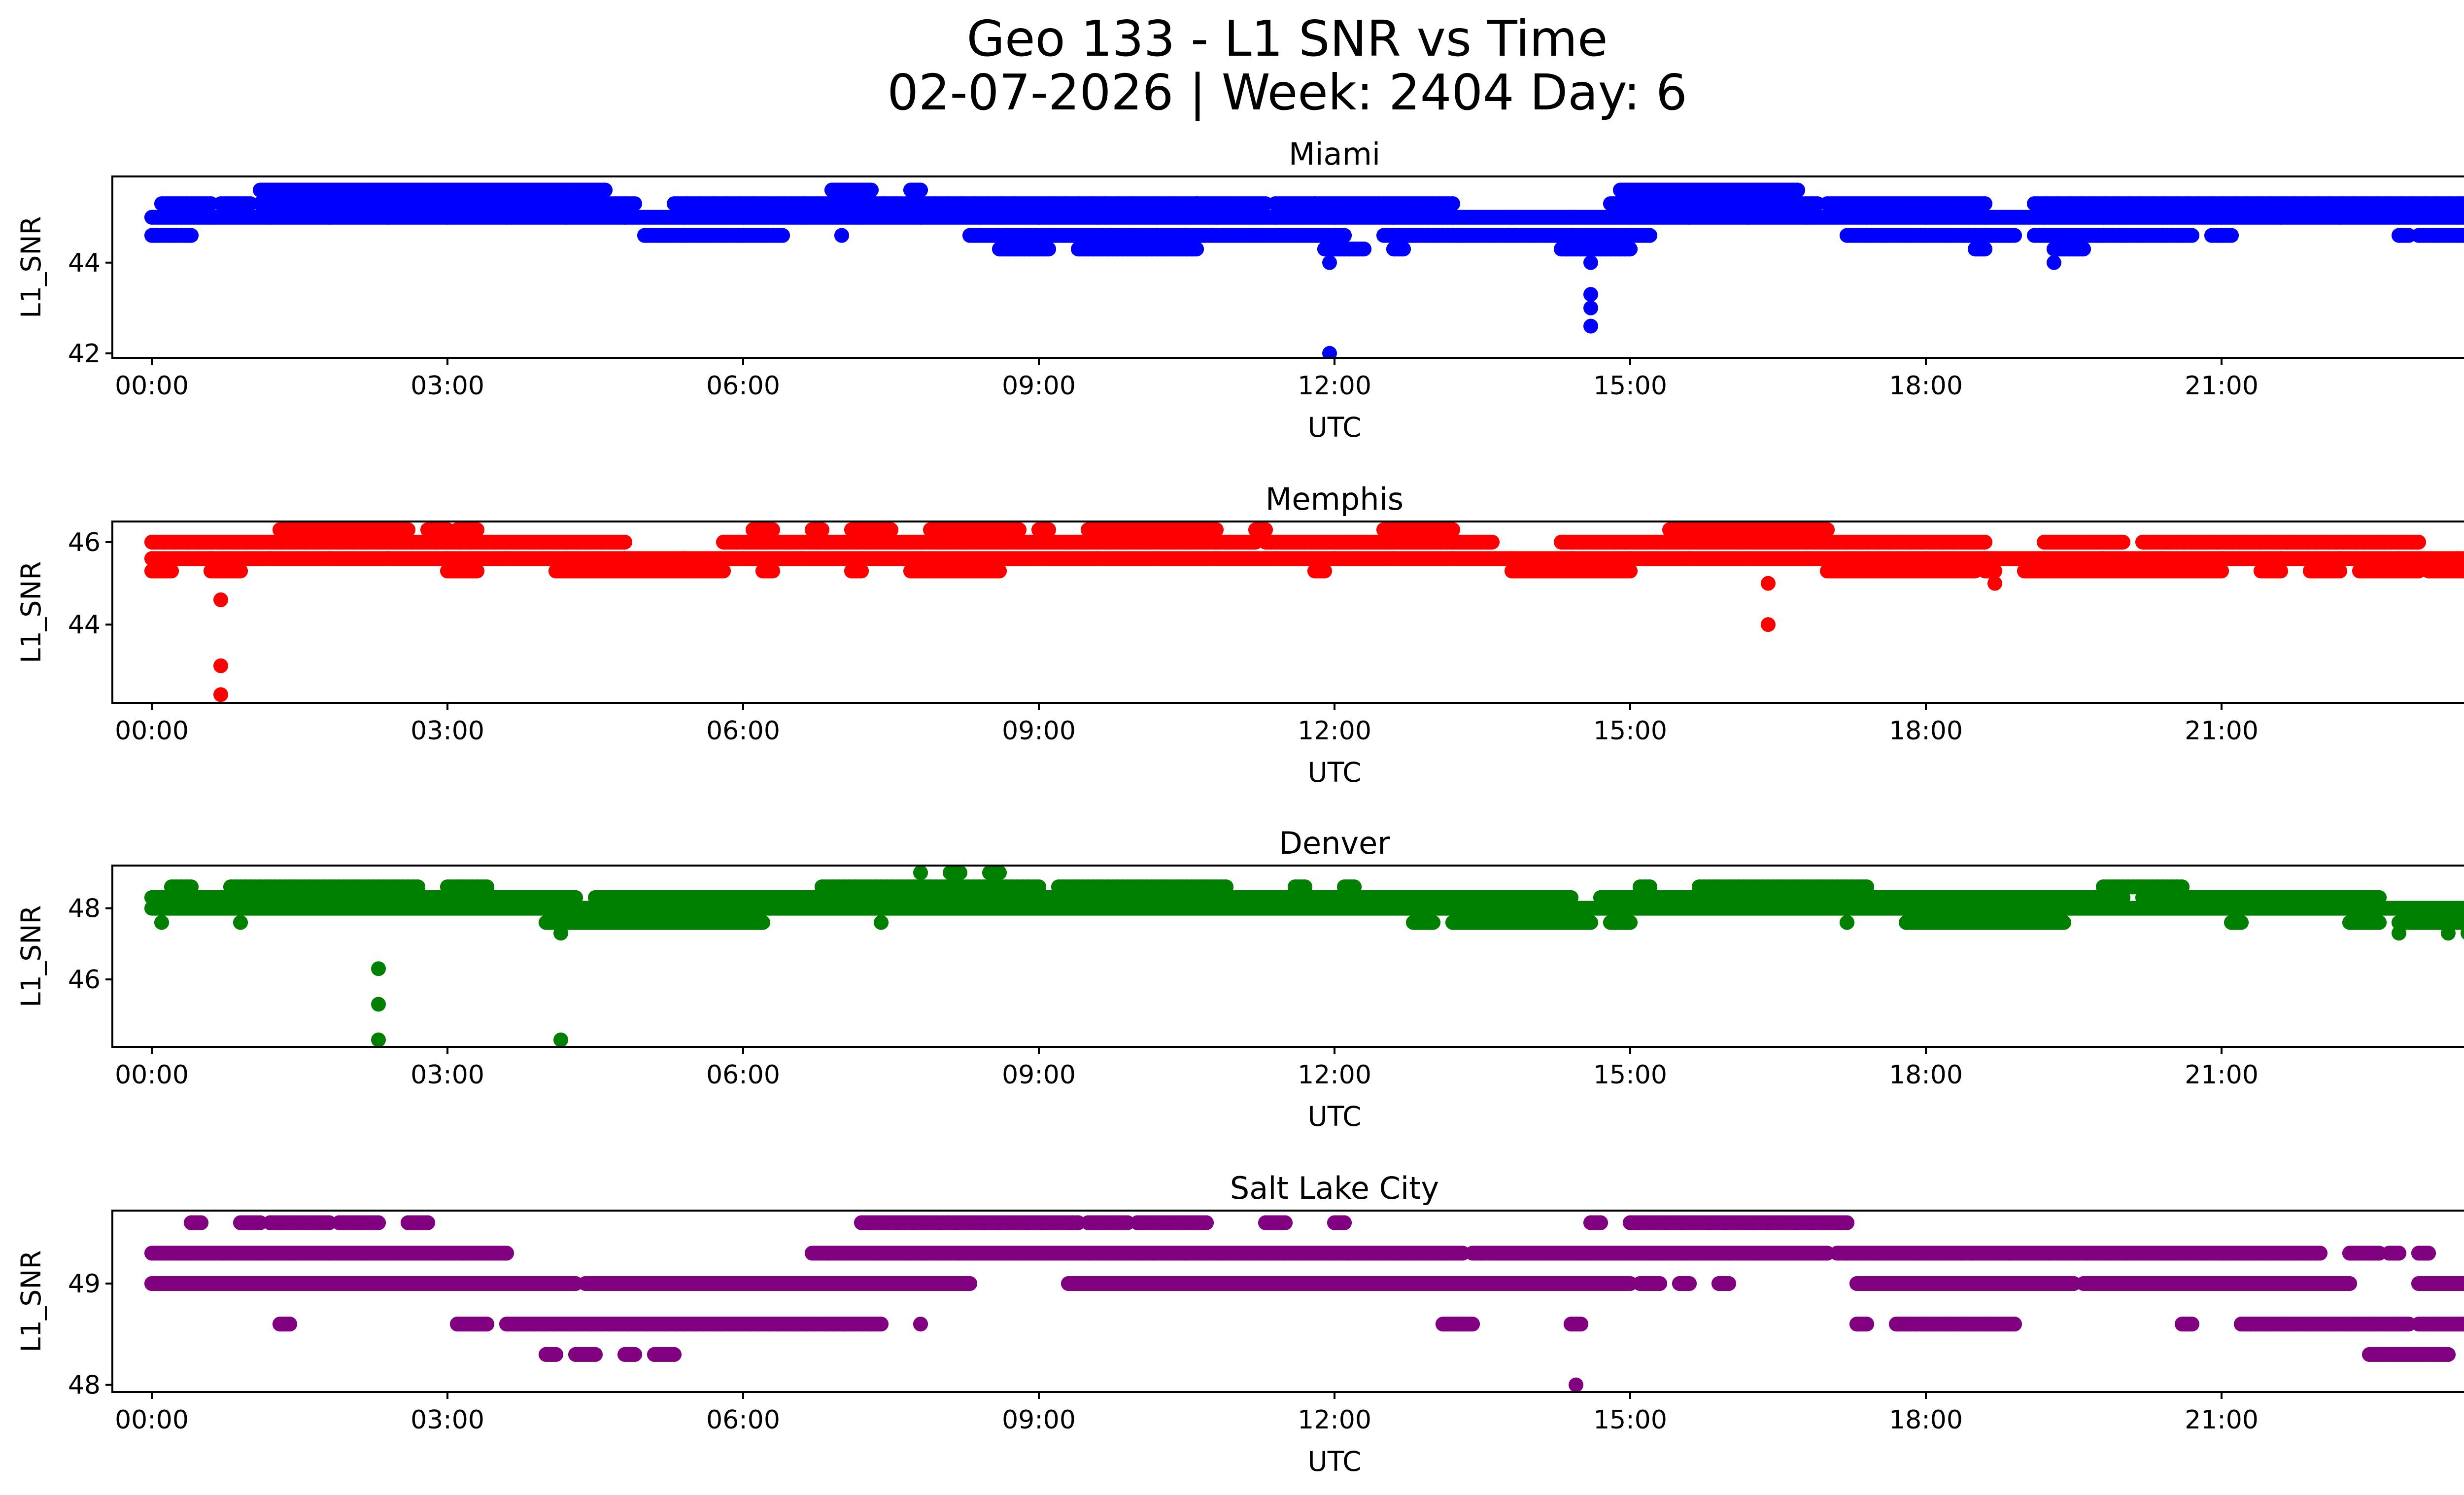 This screenshot has height=1495, width=2464. I want to click on y-tick-label: 48, so click(84, 1385).